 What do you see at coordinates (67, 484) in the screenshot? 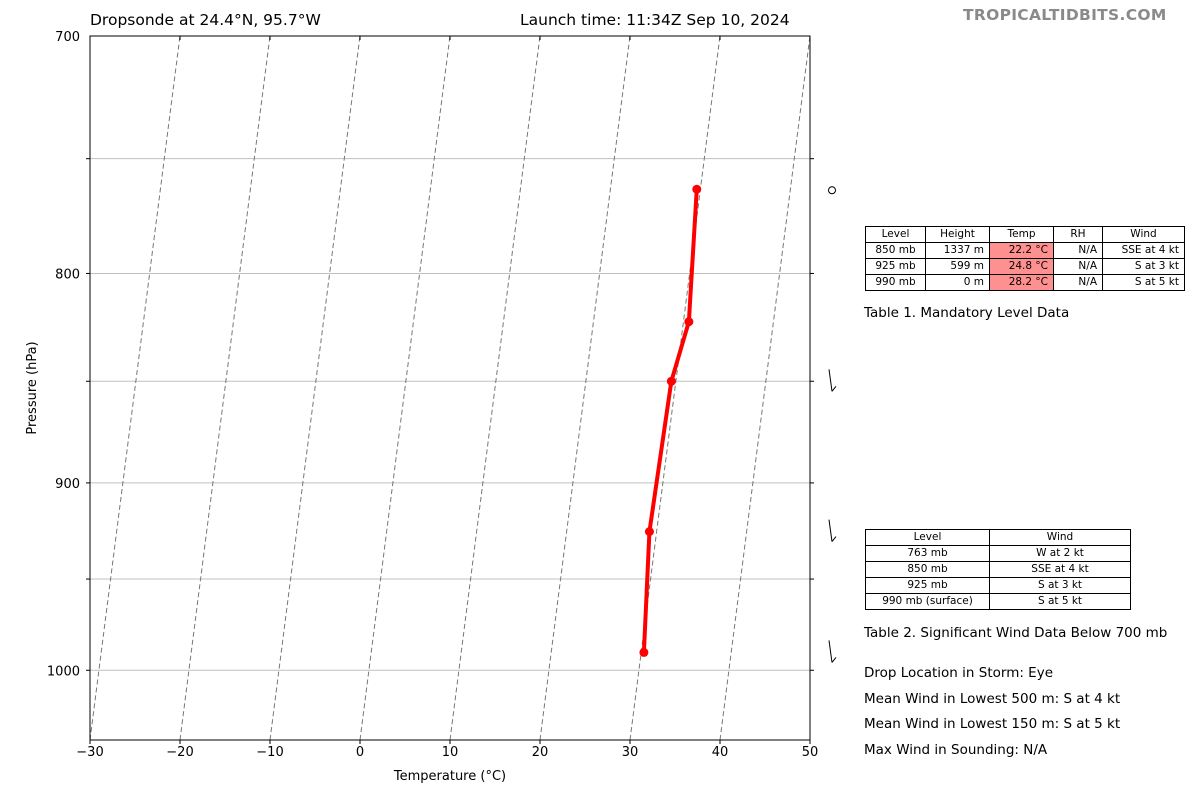
I see `y-tick-label: 900` at bounding box center [67, 484].